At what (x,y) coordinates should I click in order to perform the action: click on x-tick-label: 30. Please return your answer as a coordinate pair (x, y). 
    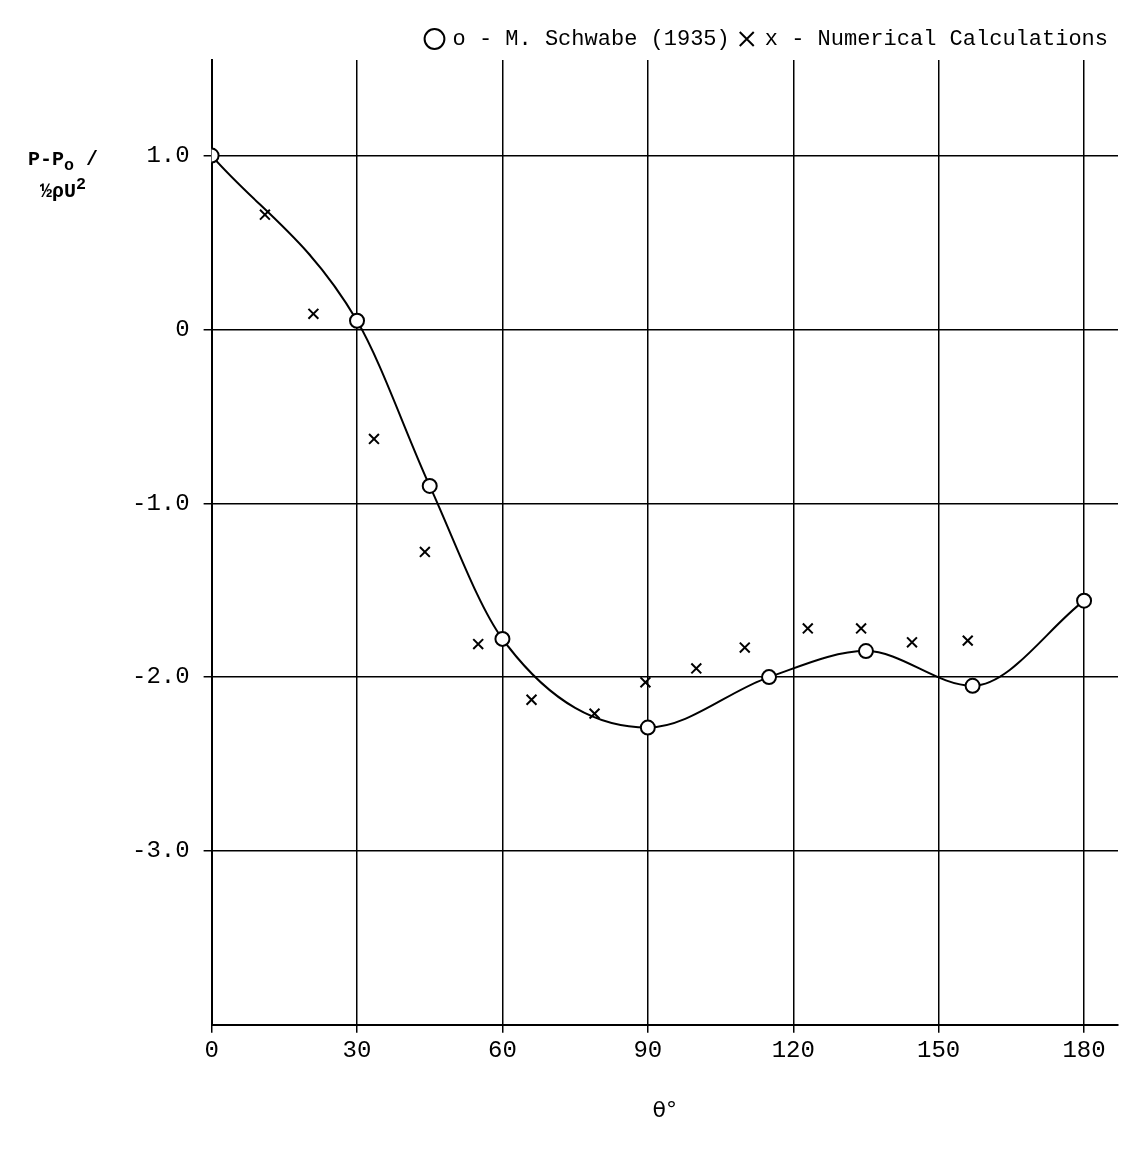
    Looking at the image, I should click on (357, 1050).